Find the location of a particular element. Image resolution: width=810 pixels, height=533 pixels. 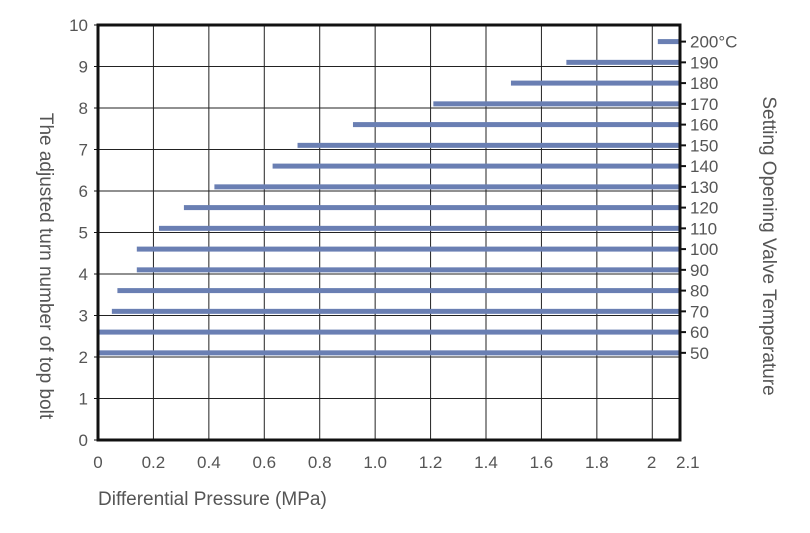

x-tick-label: 2.1 is located at coordinates (688, 462).